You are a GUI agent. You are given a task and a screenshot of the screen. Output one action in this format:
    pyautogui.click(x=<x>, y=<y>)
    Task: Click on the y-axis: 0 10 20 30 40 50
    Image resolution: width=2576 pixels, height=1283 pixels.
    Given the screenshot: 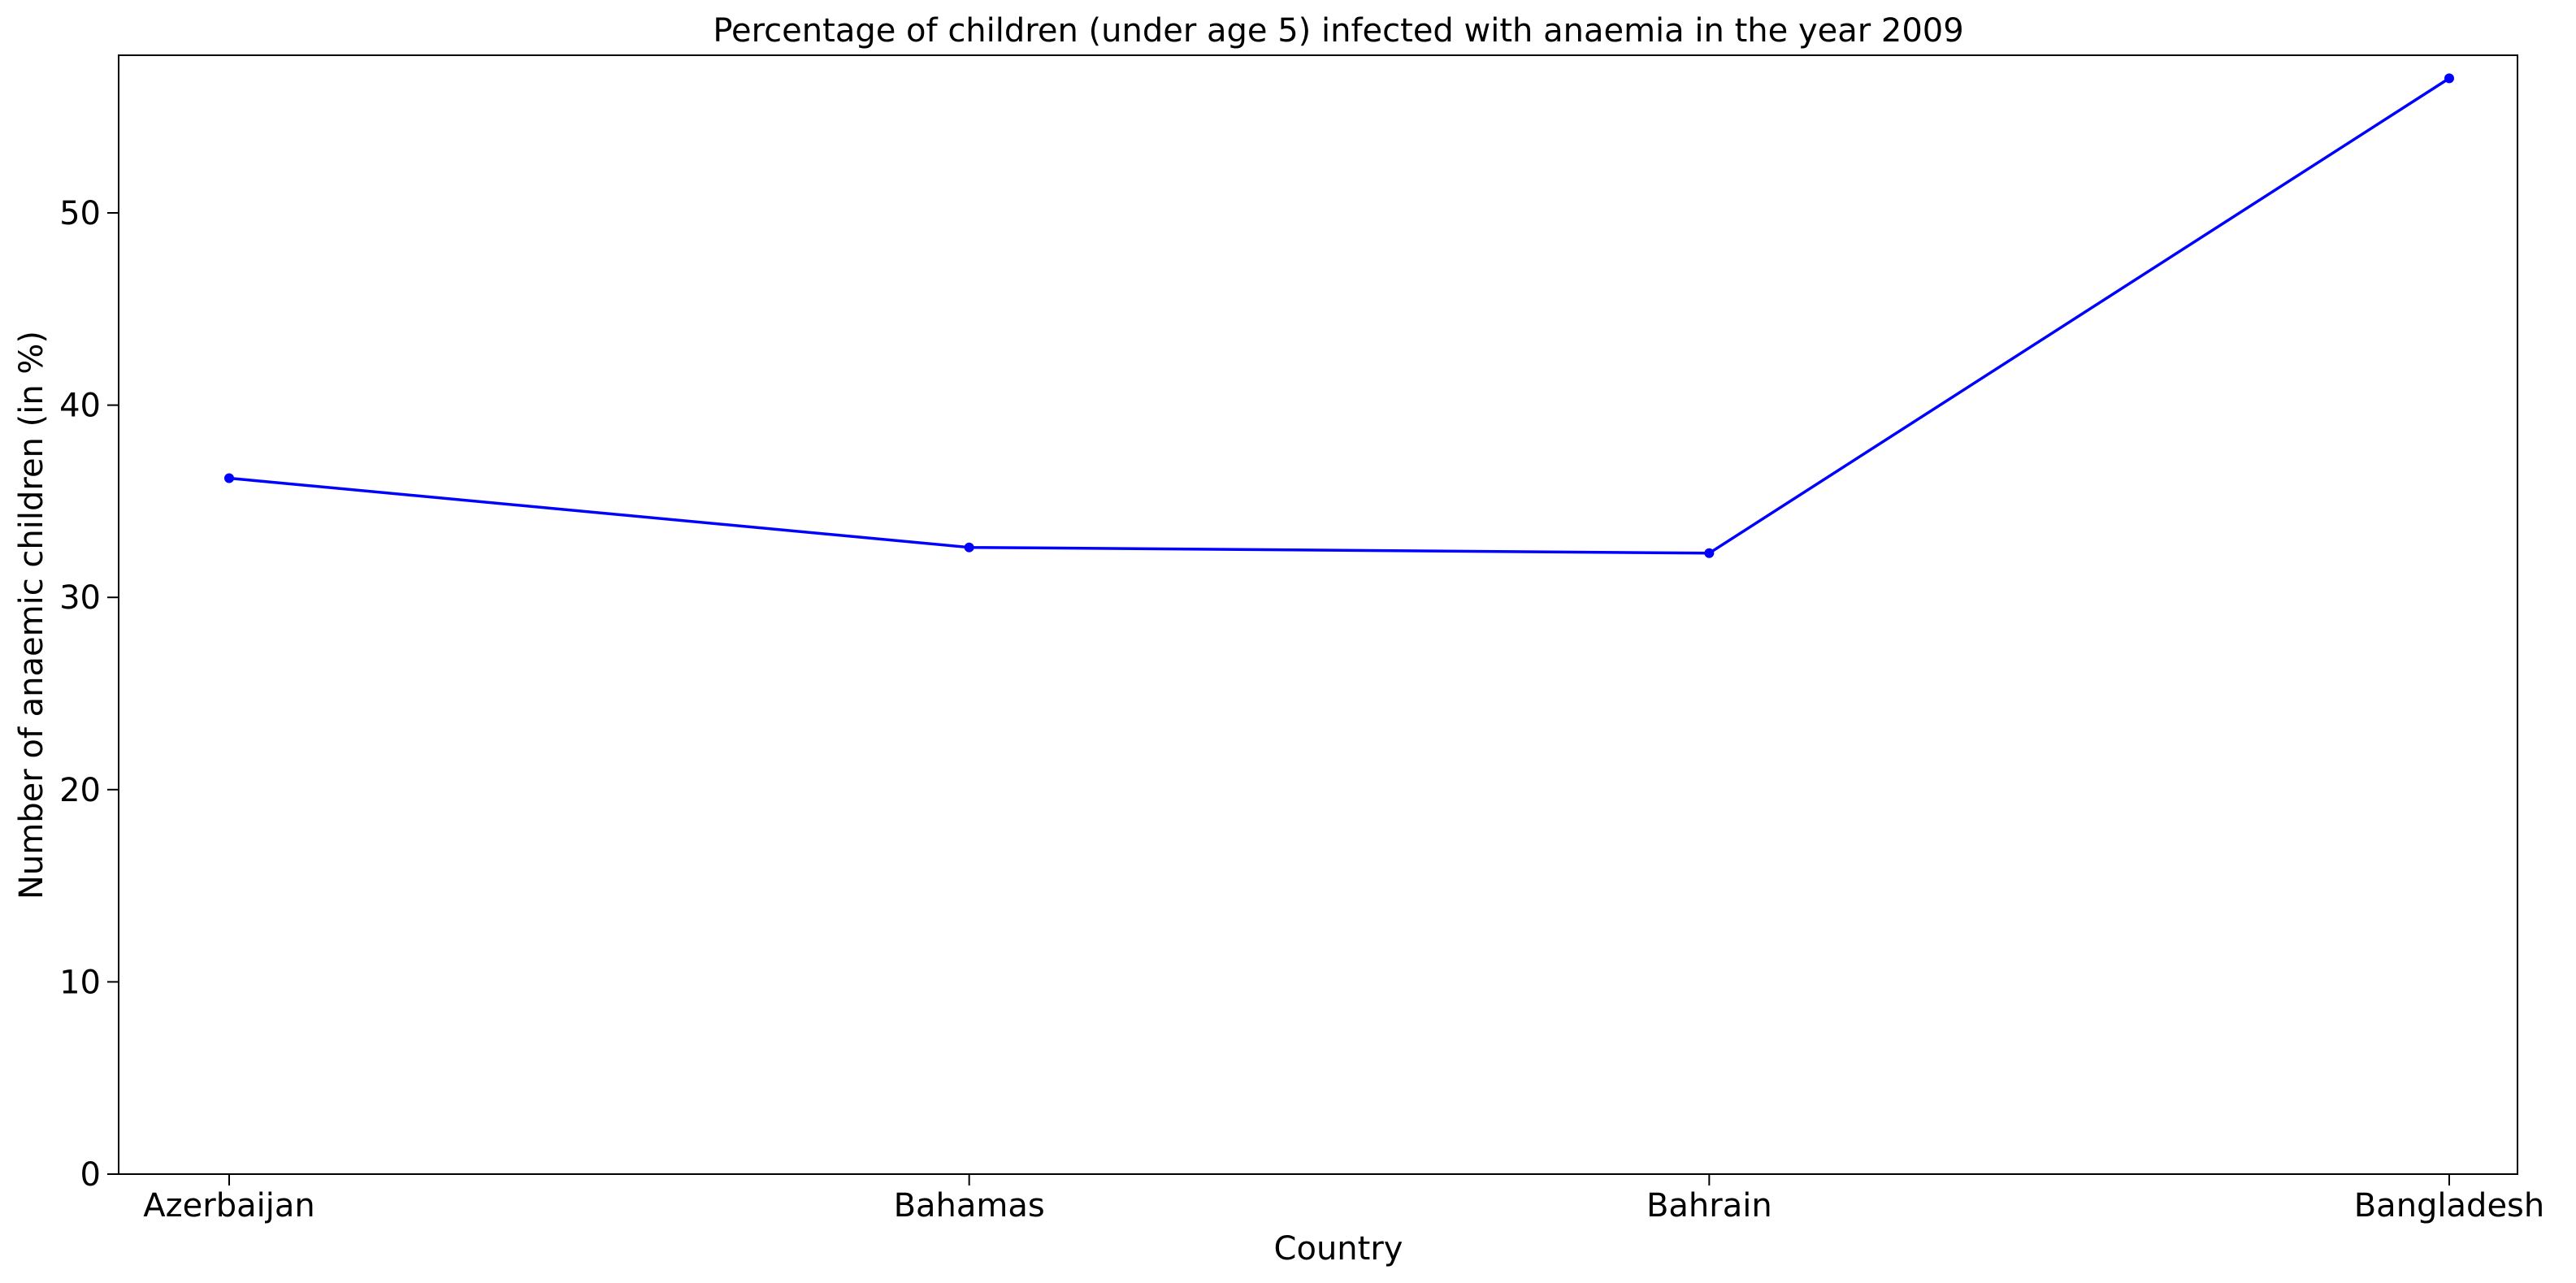 What is the action you would take?
    pyautogui.click(x=89, y=694)
    